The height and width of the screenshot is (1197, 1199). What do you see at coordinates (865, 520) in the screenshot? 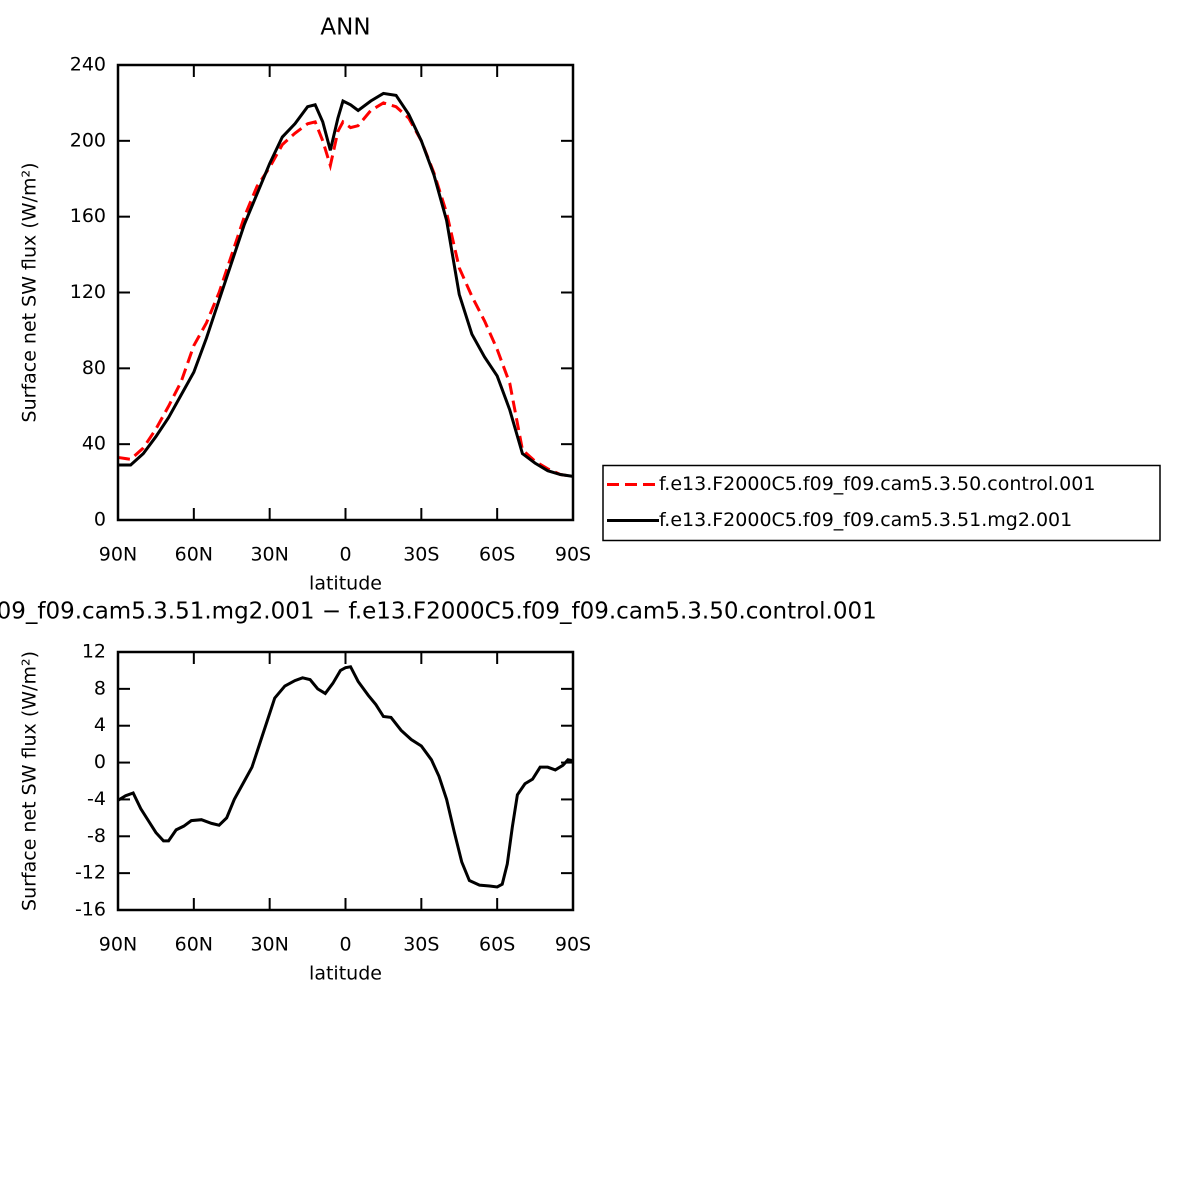
I see `legend-label: f.e13.F2000C5.f09_f09.cam5.3.51.mg2.001` at bounding box center [865, 520].